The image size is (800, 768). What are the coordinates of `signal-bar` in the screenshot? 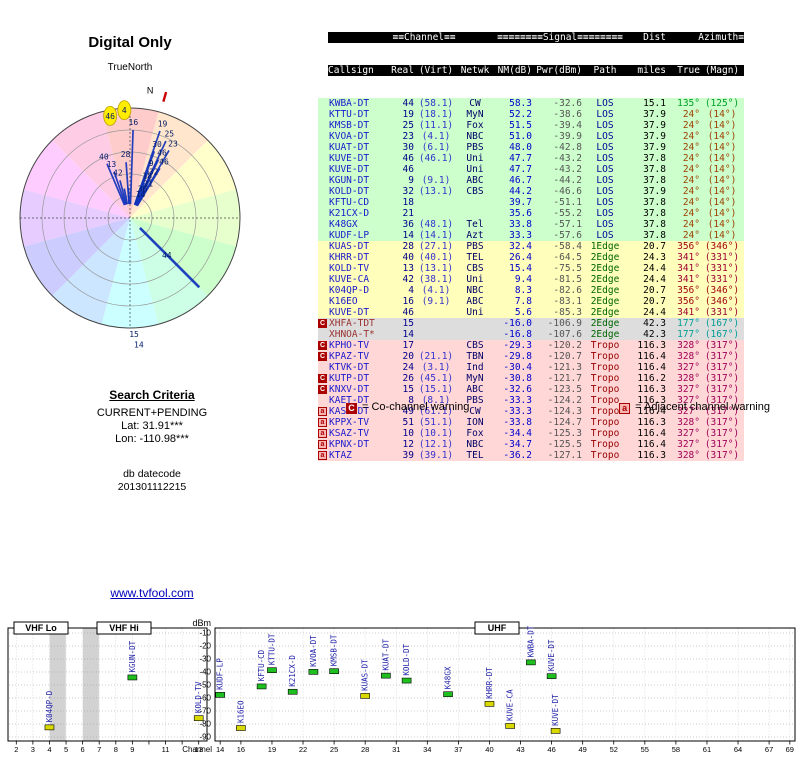 It's located at (220, 695).